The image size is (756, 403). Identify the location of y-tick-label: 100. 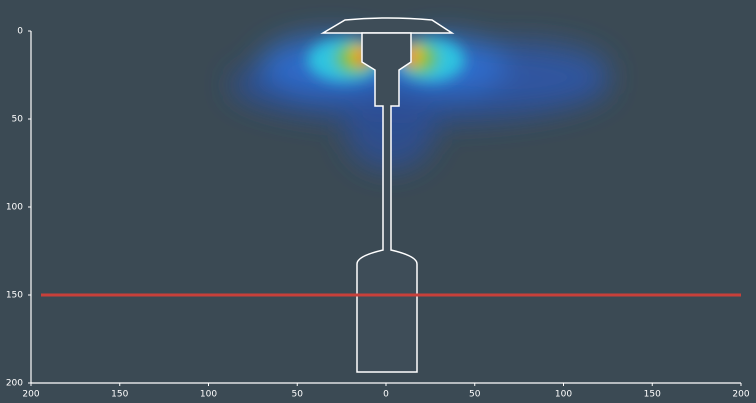
(14, 208).